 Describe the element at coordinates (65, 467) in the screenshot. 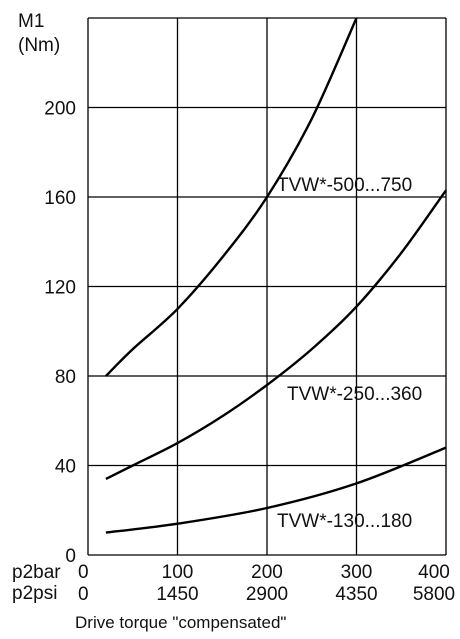

I see `y-tick-label-1: 40` at that location.